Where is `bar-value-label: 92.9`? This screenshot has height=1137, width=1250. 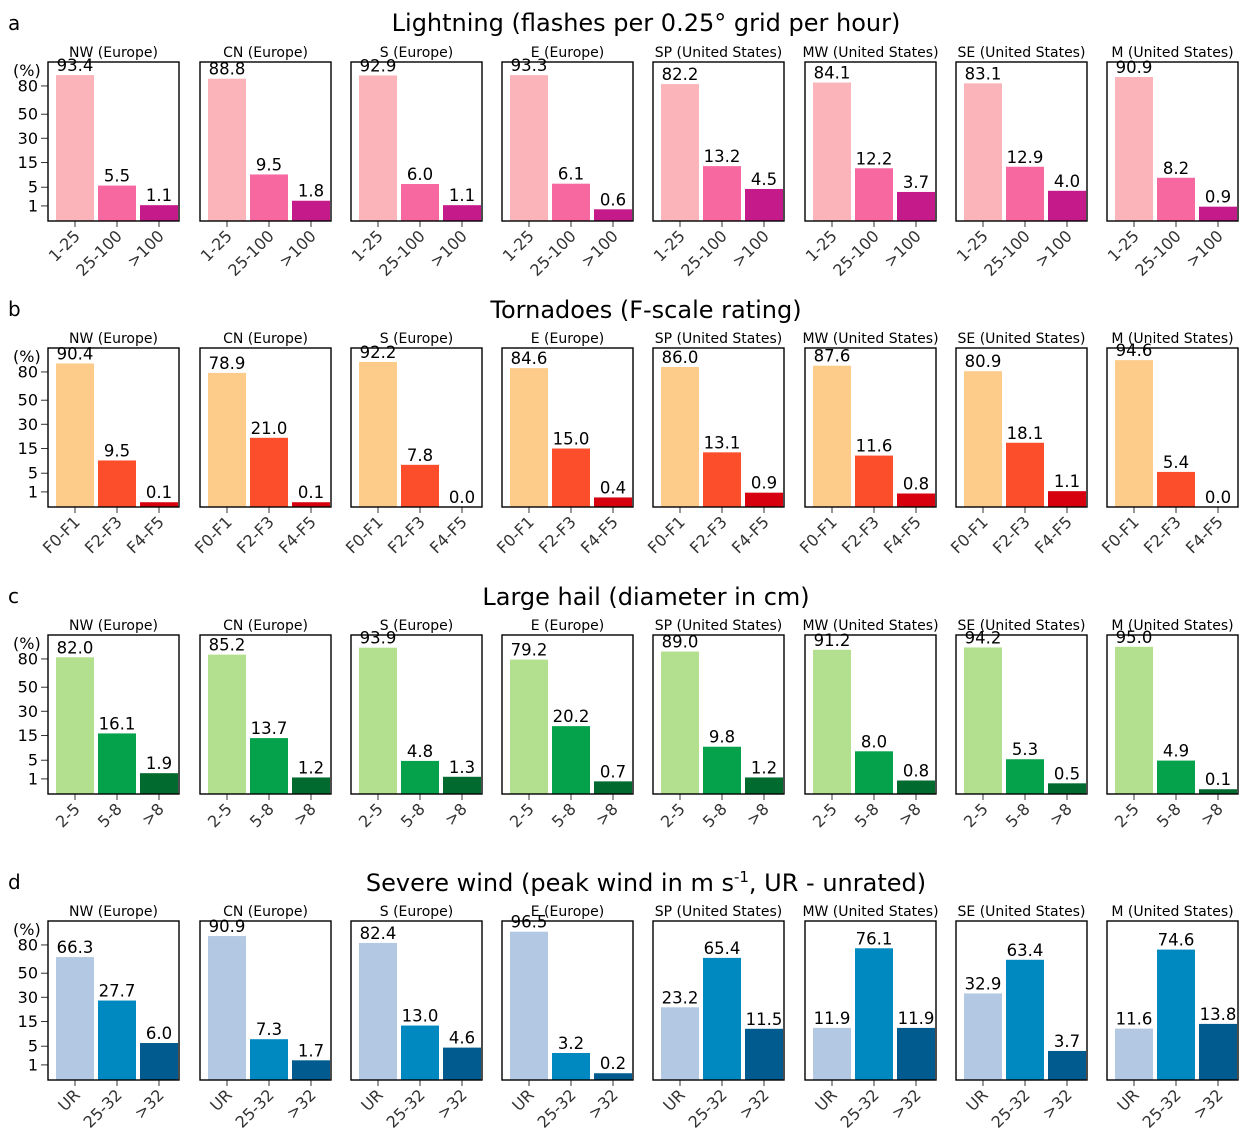 bar-value-label: 92.9 is located at coordinates (378, 65).